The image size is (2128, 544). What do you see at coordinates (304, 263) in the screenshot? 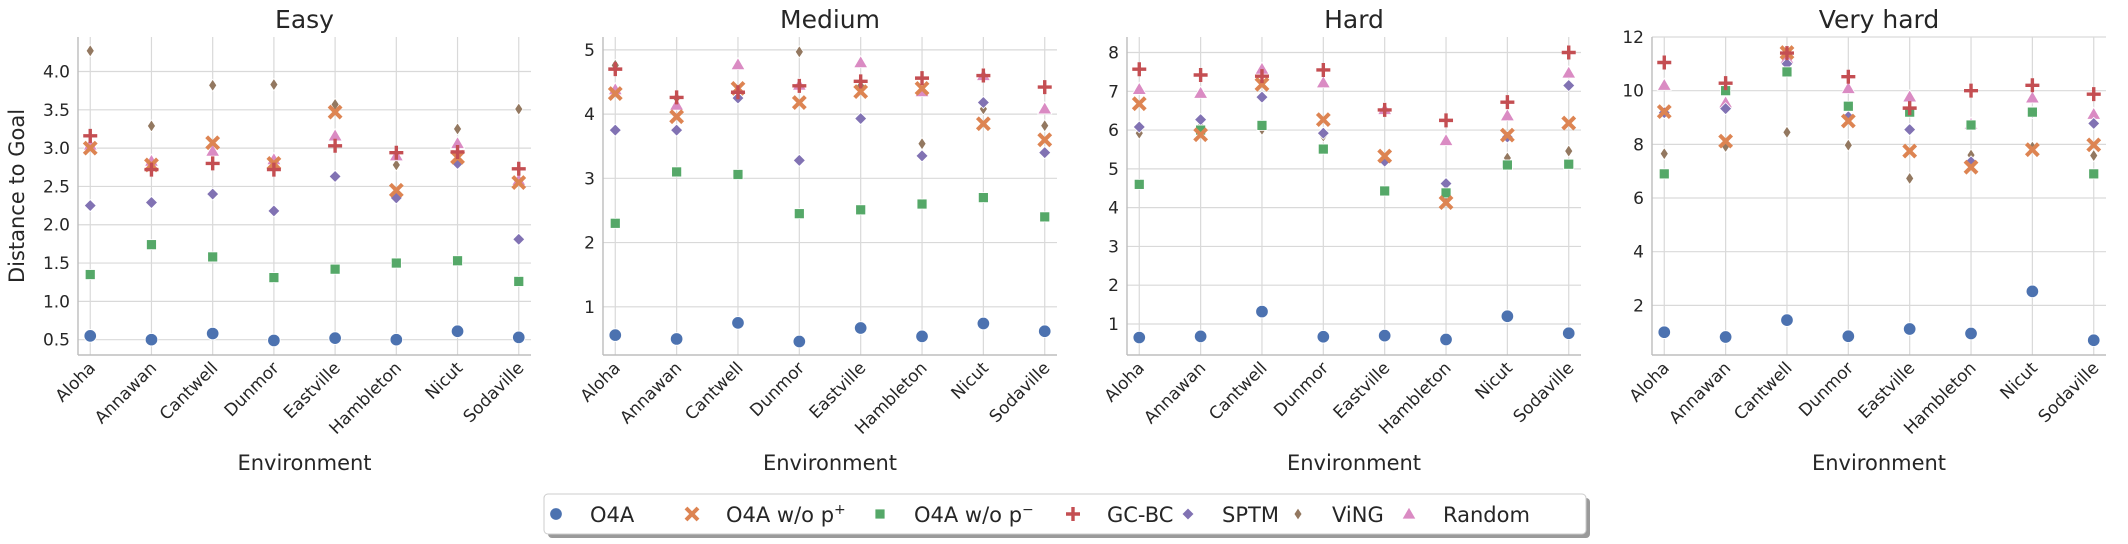
I see `series-o4a-w-o-p-minus` at bounding box center [304, 263].